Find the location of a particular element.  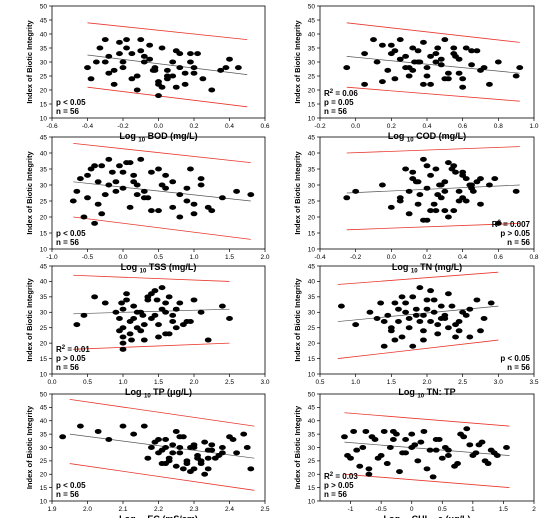

stat-label: R2 = 0.01 is located at coordinates (73, 349).